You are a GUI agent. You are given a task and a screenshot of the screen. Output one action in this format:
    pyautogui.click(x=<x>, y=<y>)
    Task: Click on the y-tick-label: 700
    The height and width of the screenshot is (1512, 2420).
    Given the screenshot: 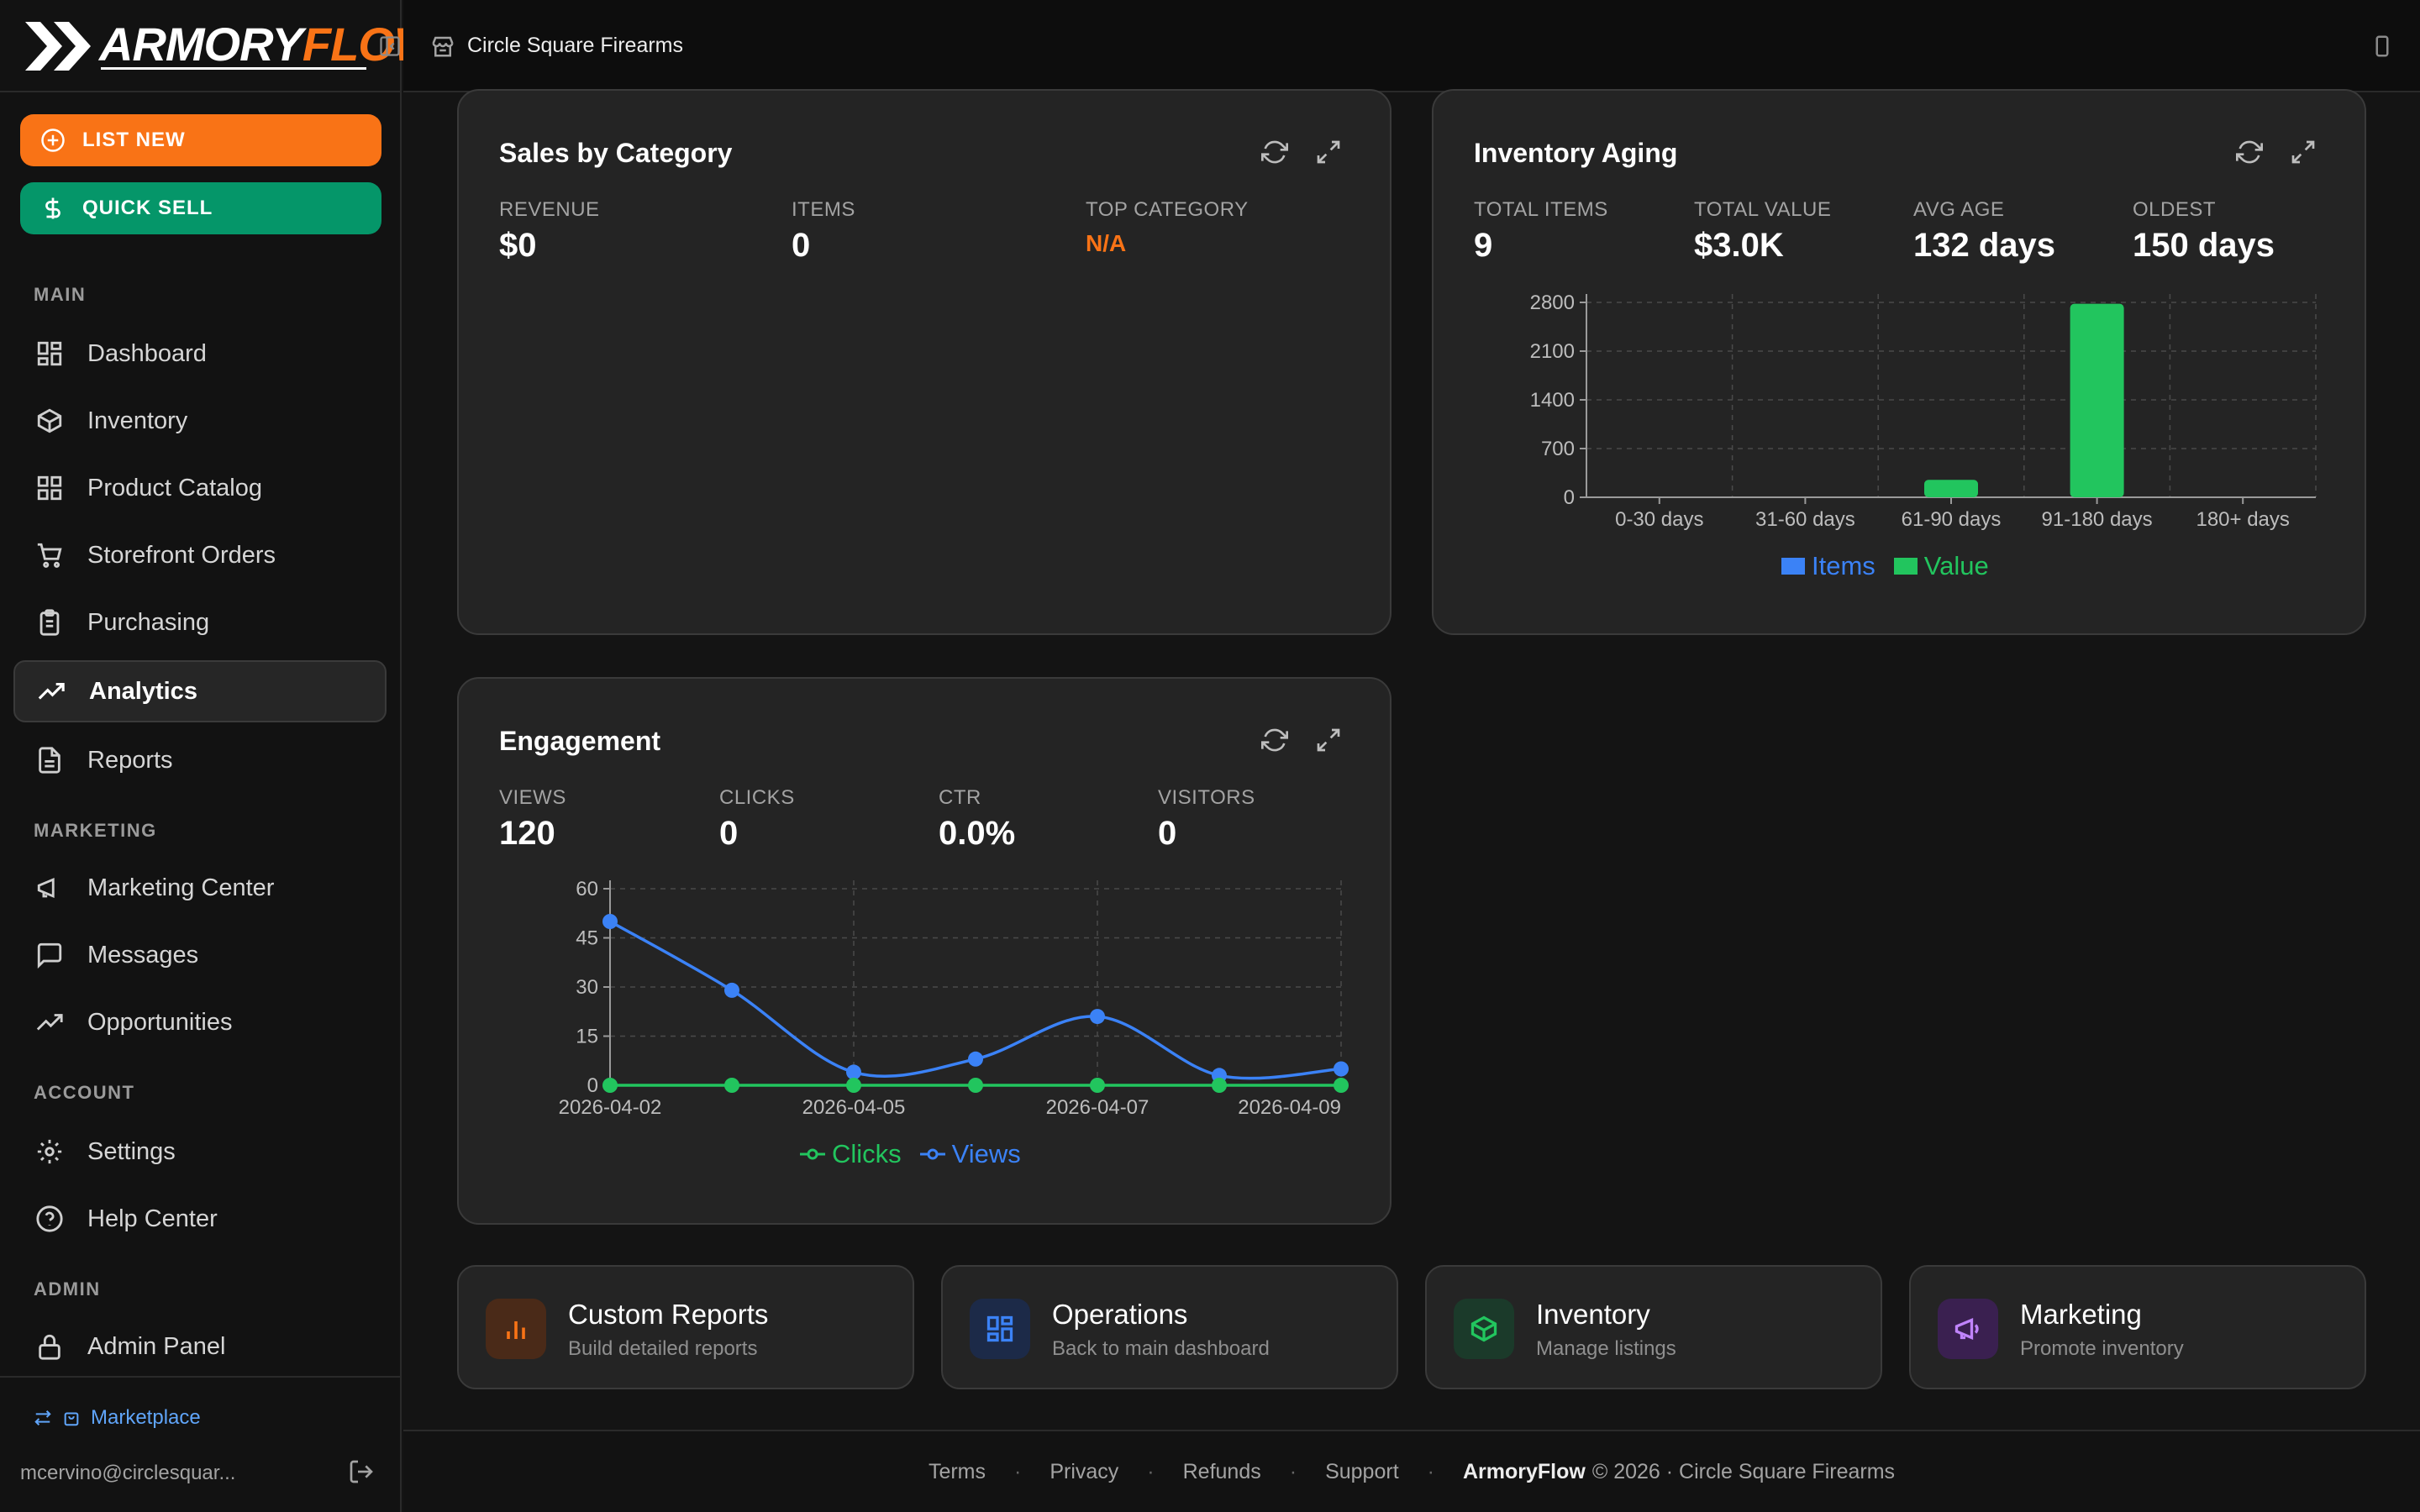 What is the action you would take?
    pyautogui.click(x=1558, y=449)
    